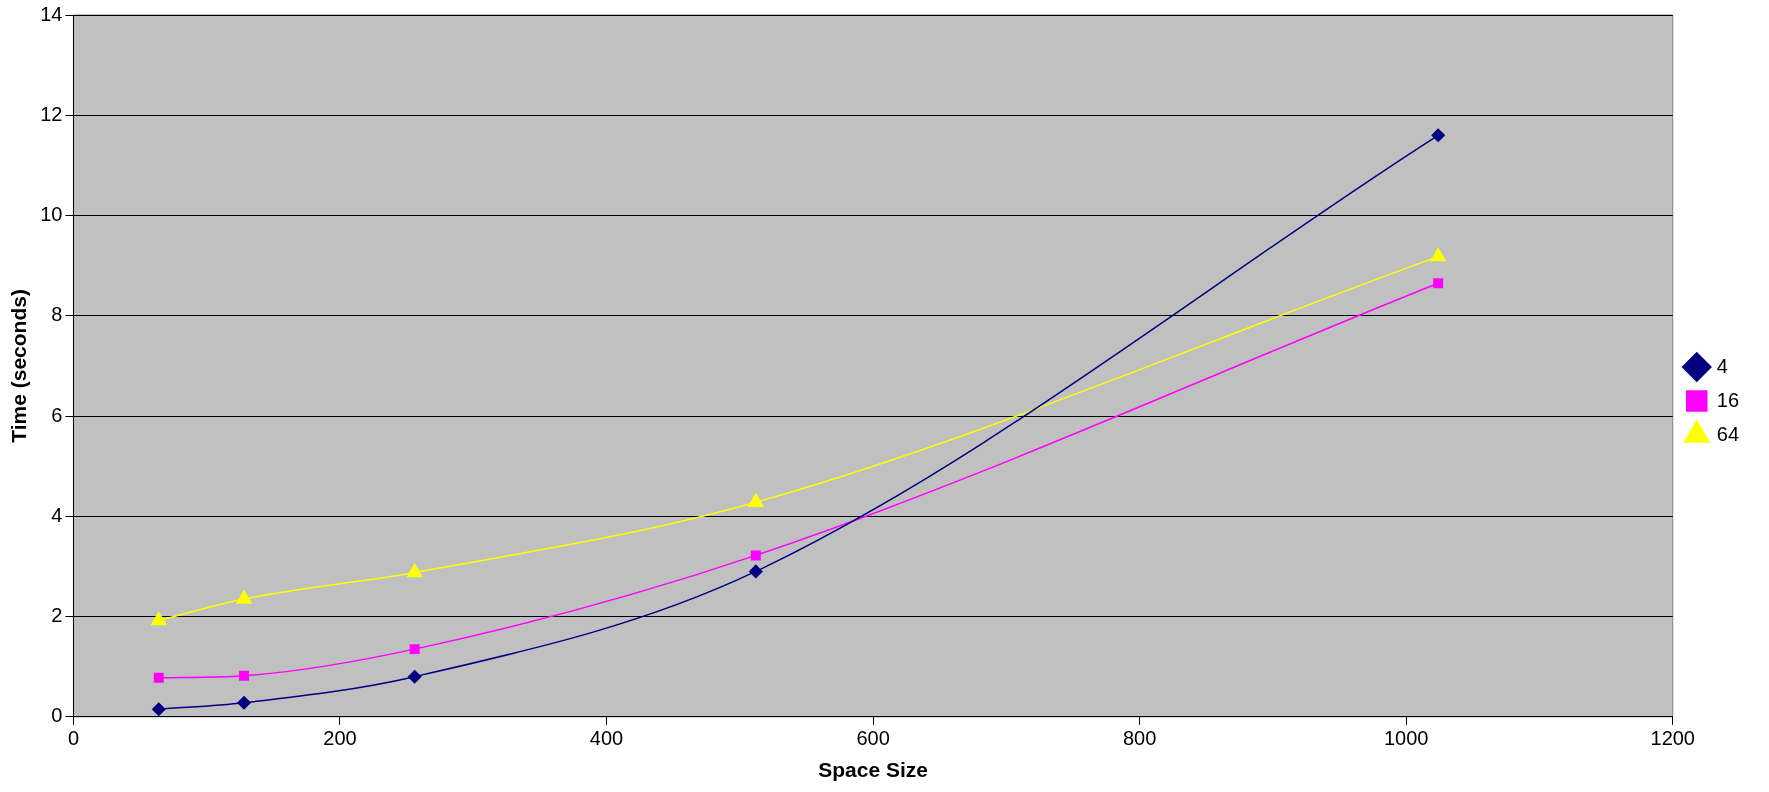  What do you see at coordinates (51, 13) in the screenshot?
I see `y-tick-label: 14` at bounding box center [51, 13].